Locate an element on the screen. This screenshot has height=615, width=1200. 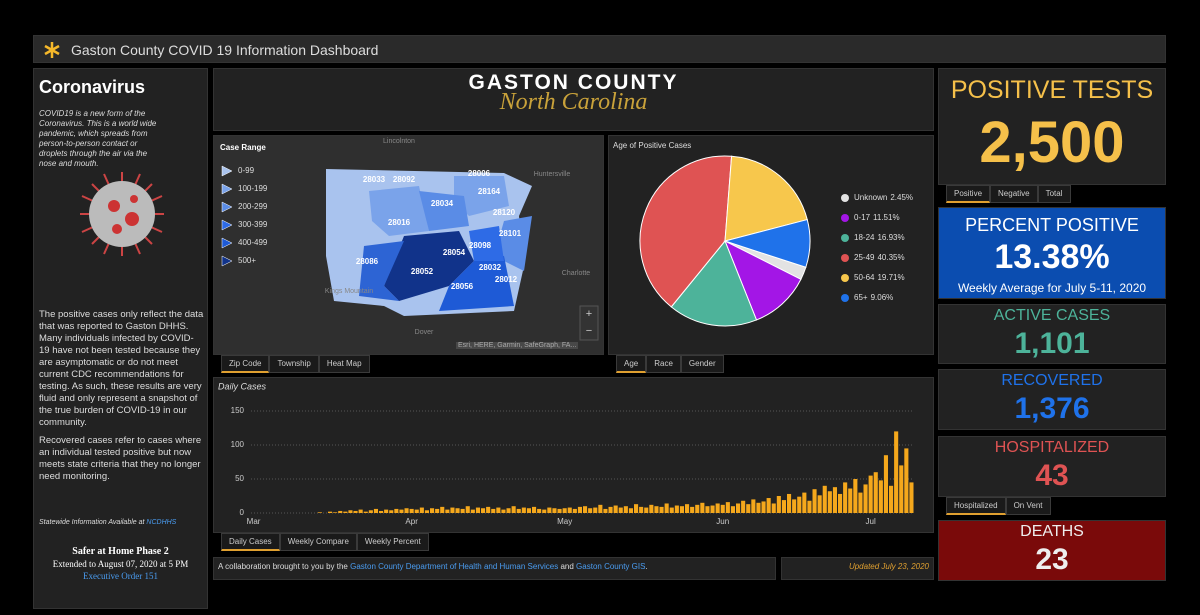
zip-label: 28034 is located at coordinates (442, 203).